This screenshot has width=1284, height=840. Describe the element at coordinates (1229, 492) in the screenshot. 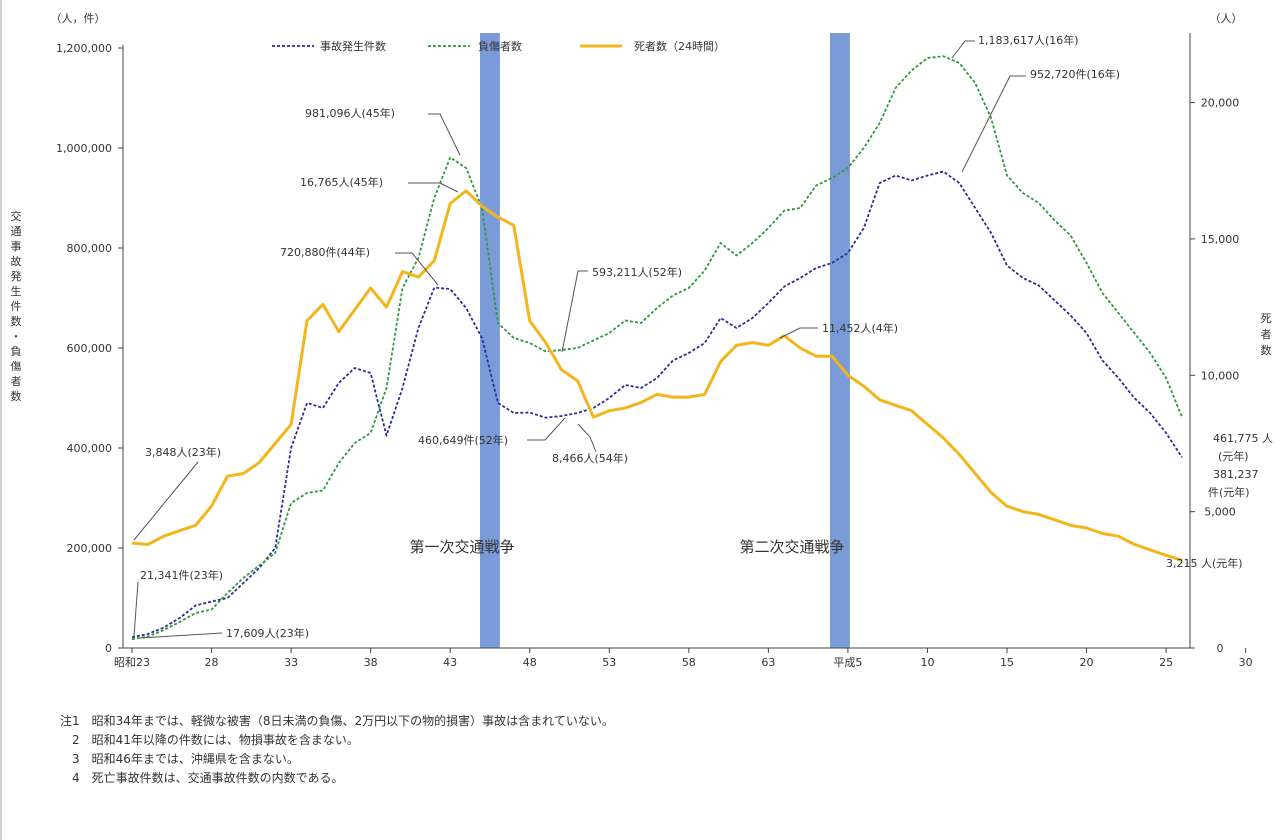

I see `annotation-label: 件(元年)` at that location.